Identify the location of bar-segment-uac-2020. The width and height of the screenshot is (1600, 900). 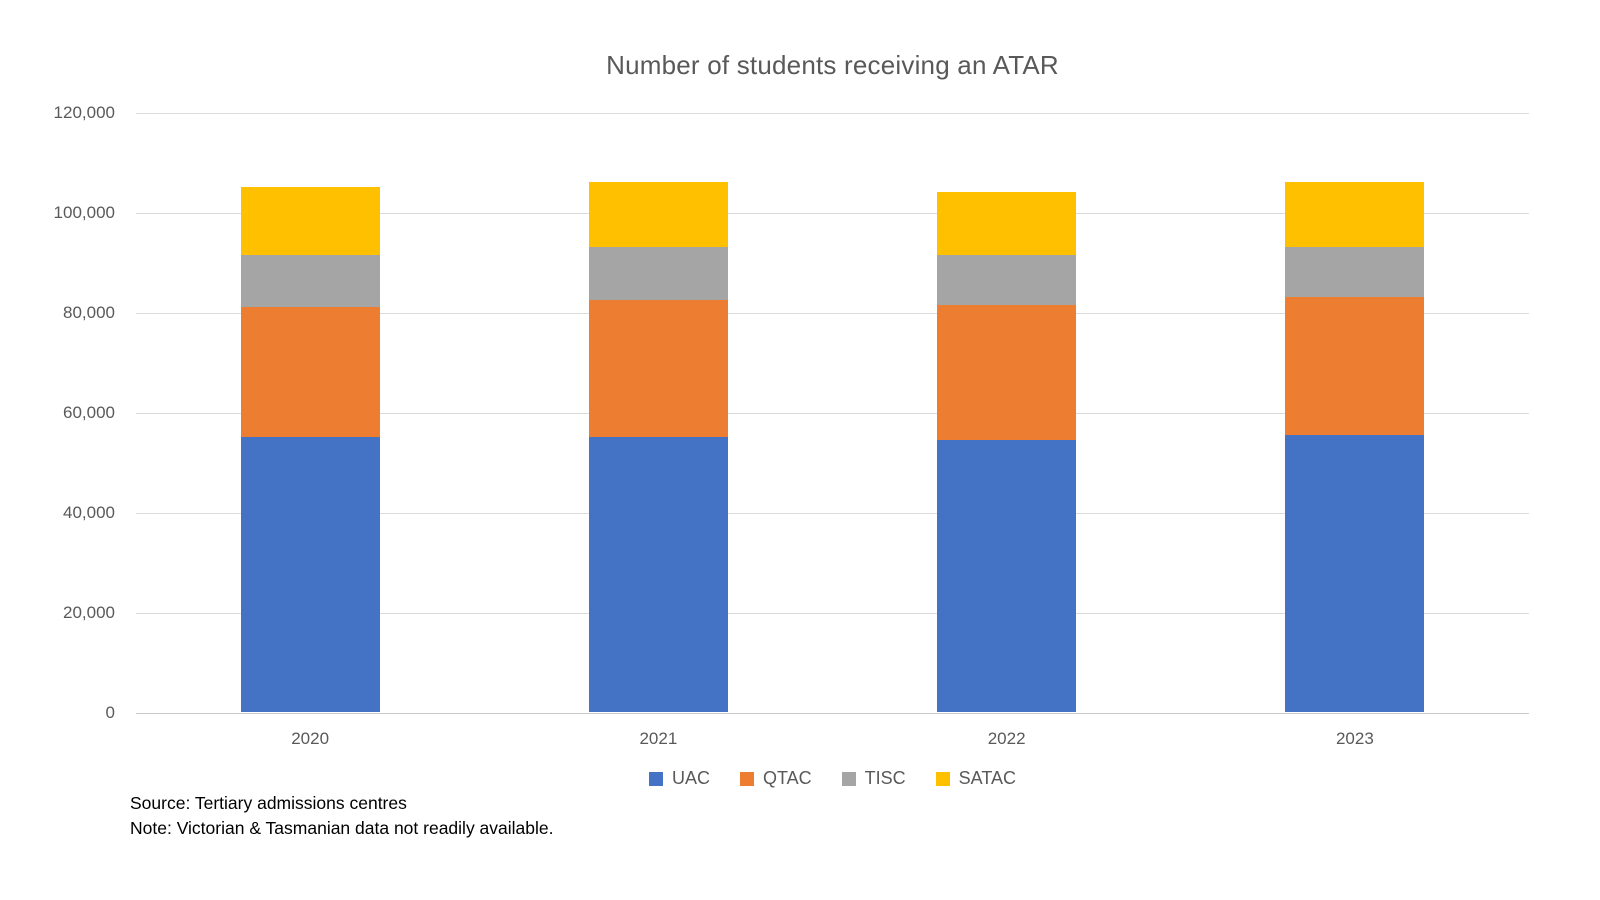
(310, 574).